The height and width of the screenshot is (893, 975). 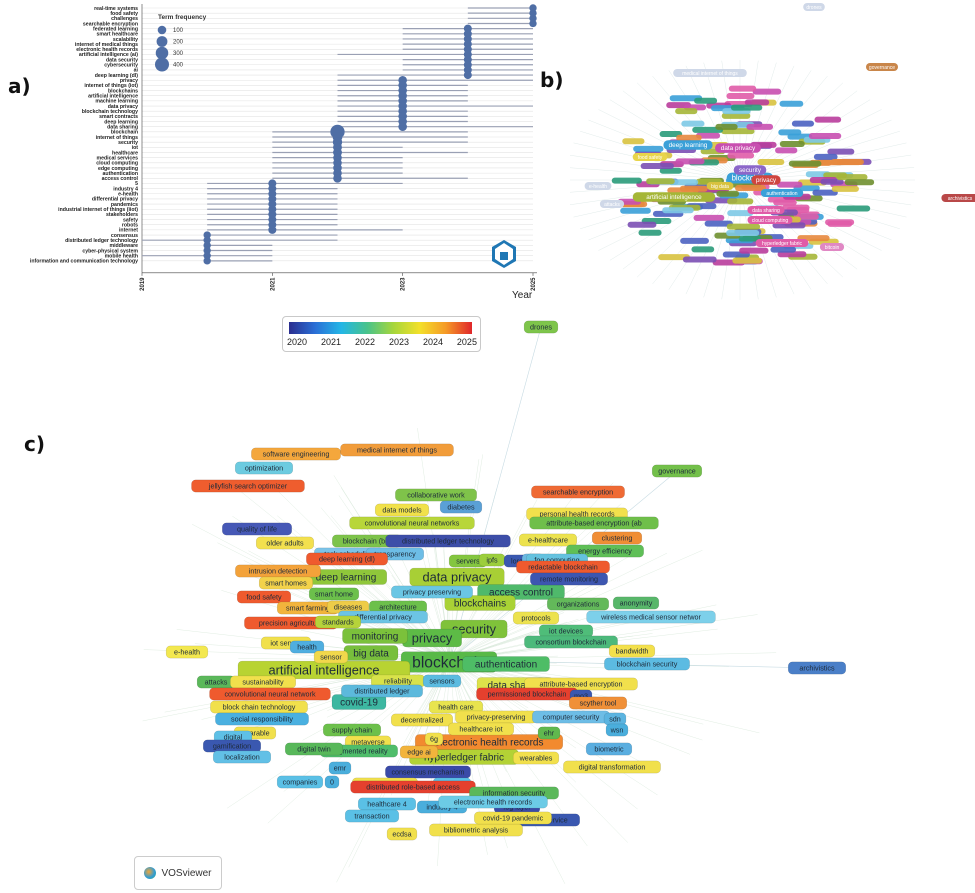 What do you see at coordinates (347, 558) in the screenshot?
I see `network-node-label: deep learning (dl)` at bounding box center [347, 558].